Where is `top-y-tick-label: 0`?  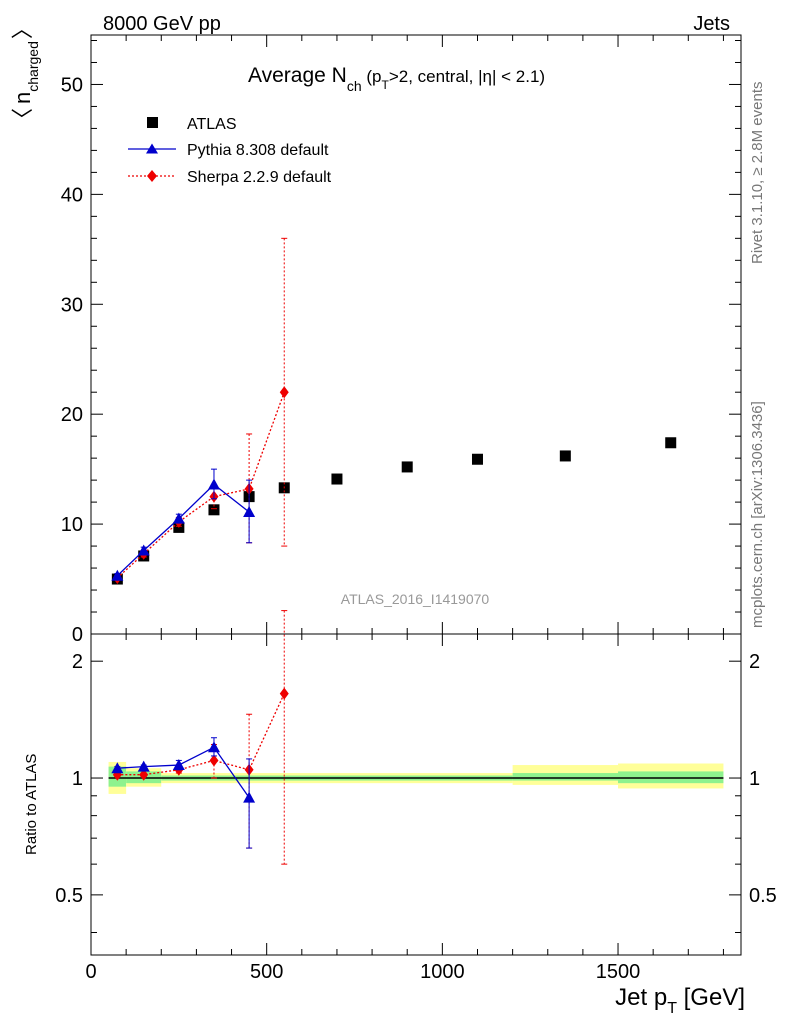
top-y-tick-label: 0 is located at coordinates (77, 635).